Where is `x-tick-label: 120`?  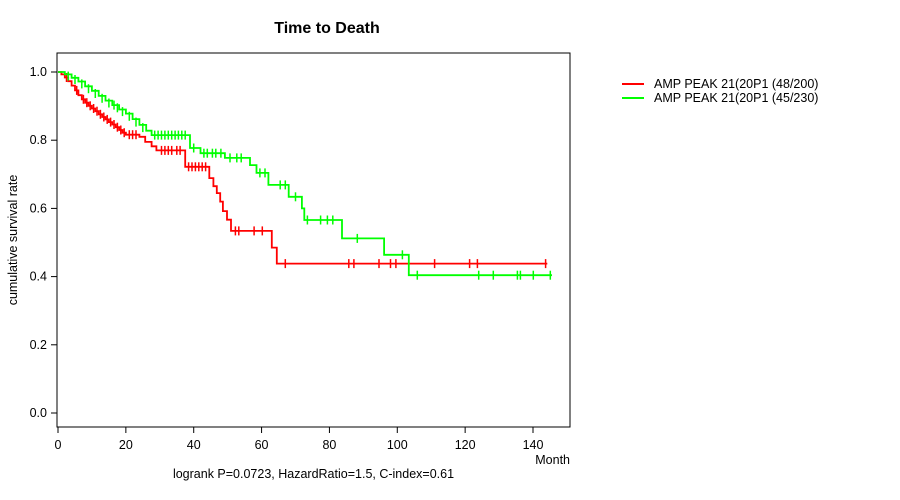
x-tick-label: 120 is located at coordinates (465, 445).